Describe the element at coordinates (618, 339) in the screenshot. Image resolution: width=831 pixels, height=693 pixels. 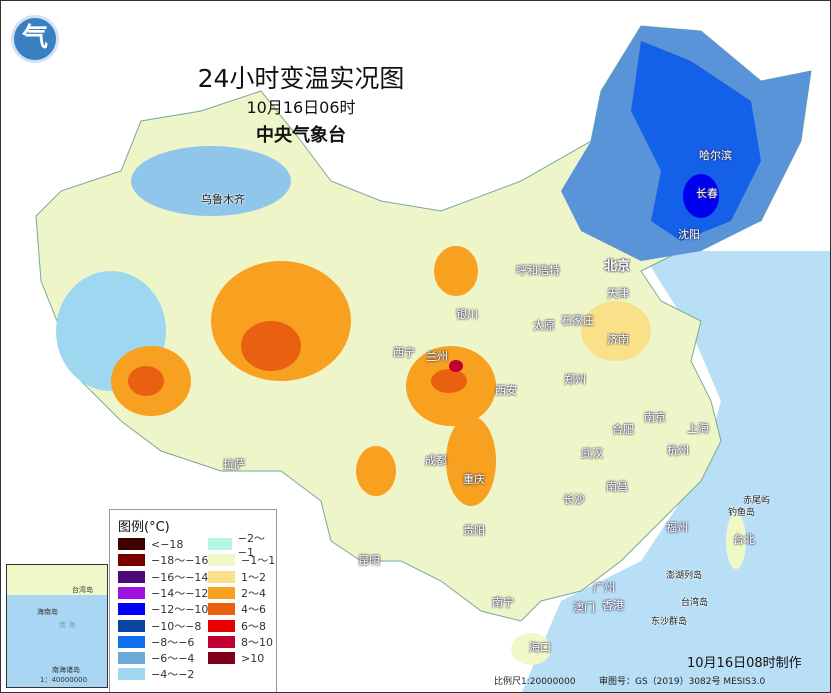
I see `city-label: 济南` at that location.